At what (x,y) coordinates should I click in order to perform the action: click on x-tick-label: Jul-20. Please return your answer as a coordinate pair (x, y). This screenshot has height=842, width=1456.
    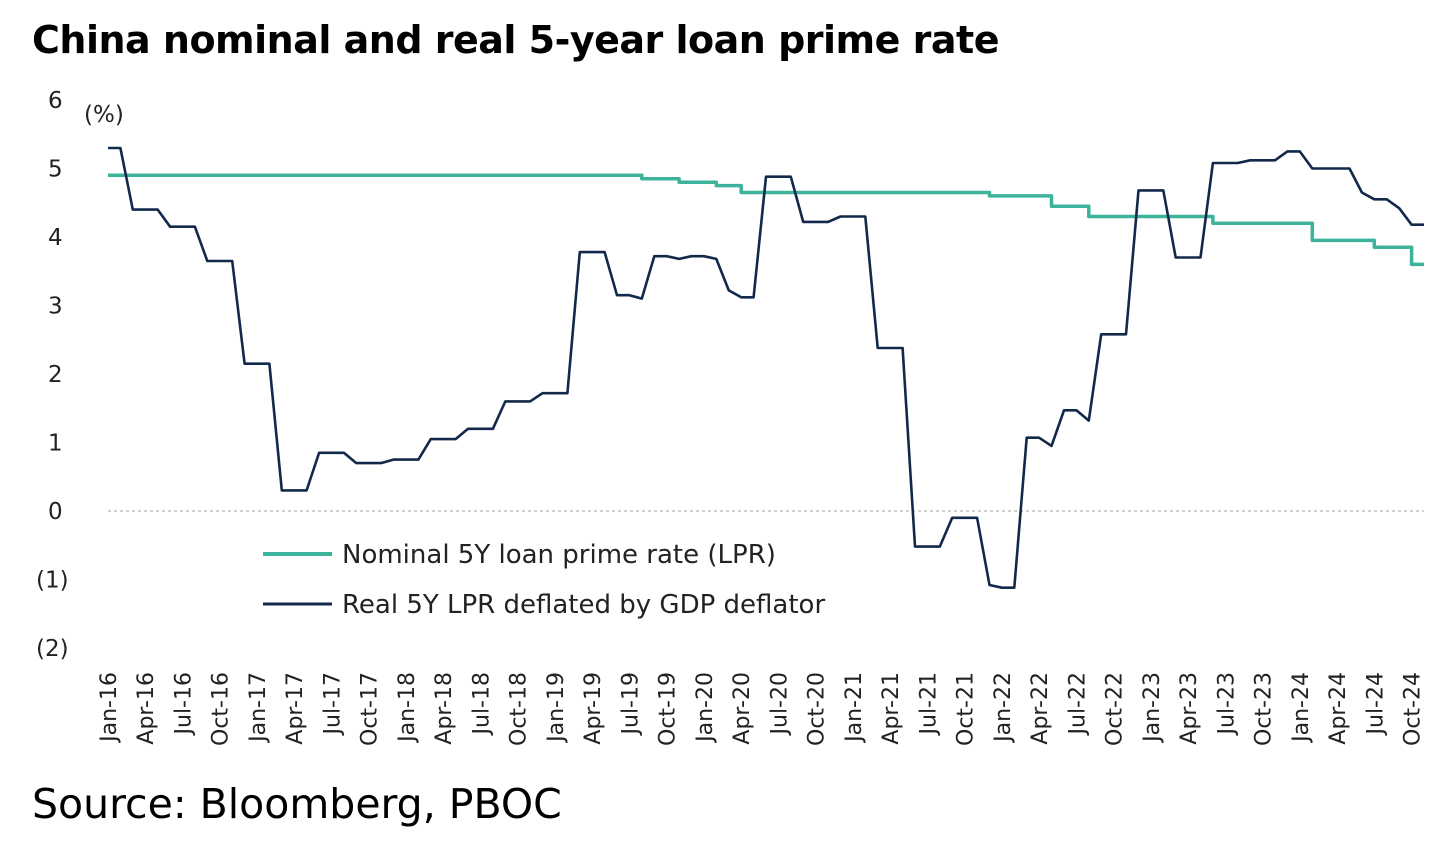
    Looking at the image, I should click on (779, 704).